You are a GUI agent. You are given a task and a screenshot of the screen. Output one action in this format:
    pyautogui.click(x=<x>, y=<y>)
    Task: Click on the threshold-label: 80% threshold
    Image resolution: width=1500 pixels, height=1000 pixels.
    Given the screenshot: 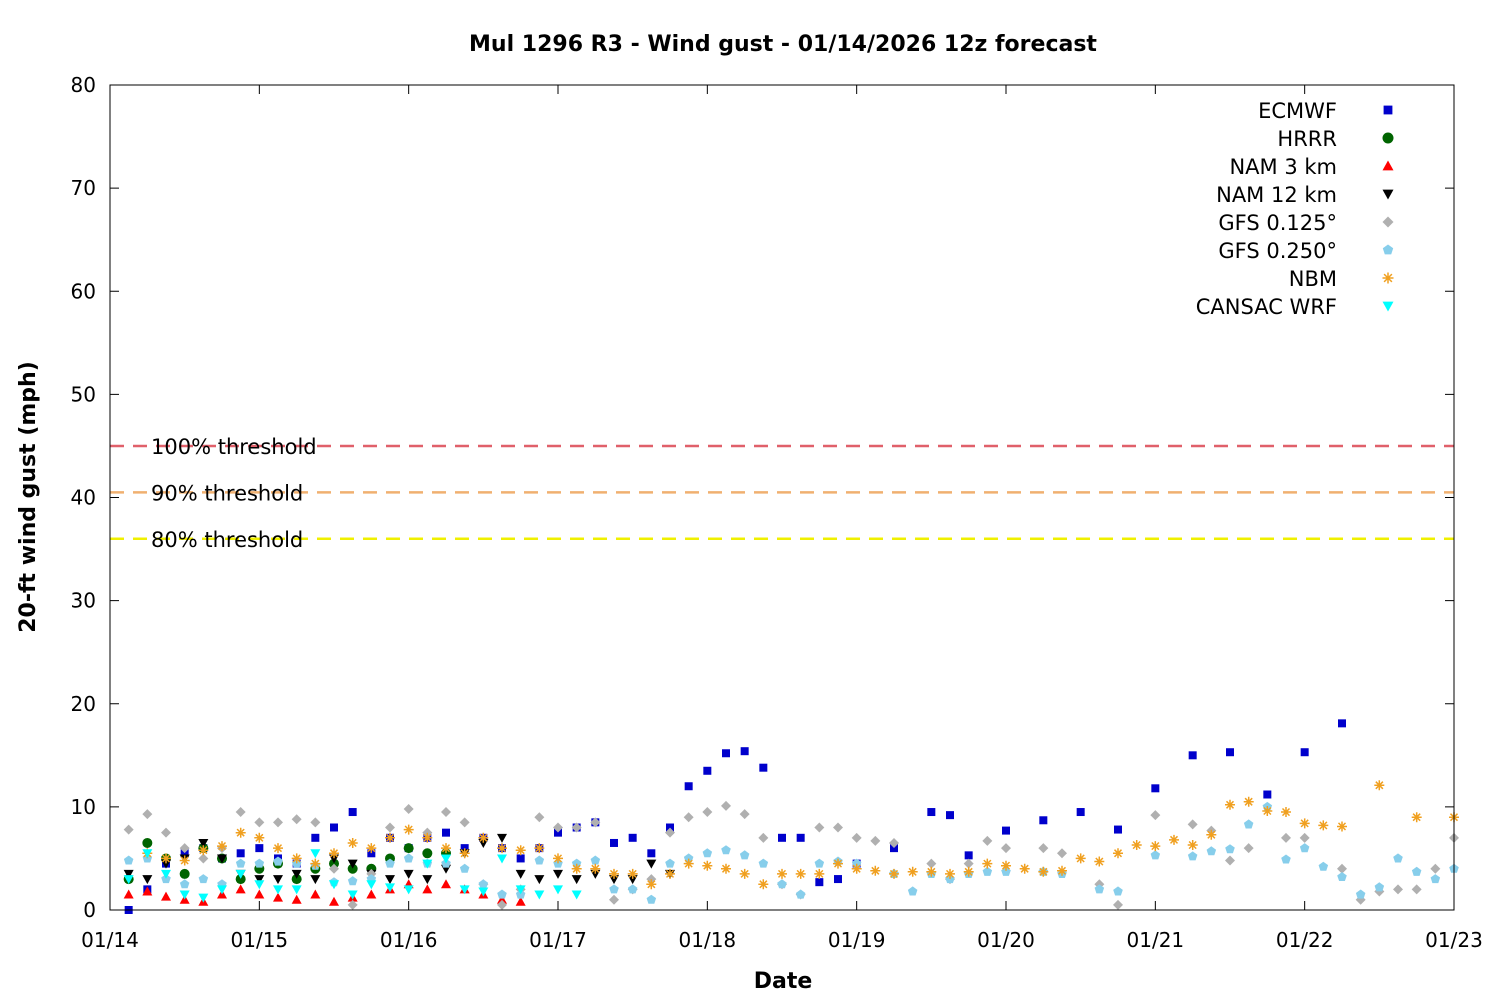 What is the action you would take?
    pyautogui.click(x=227, y=540)
    